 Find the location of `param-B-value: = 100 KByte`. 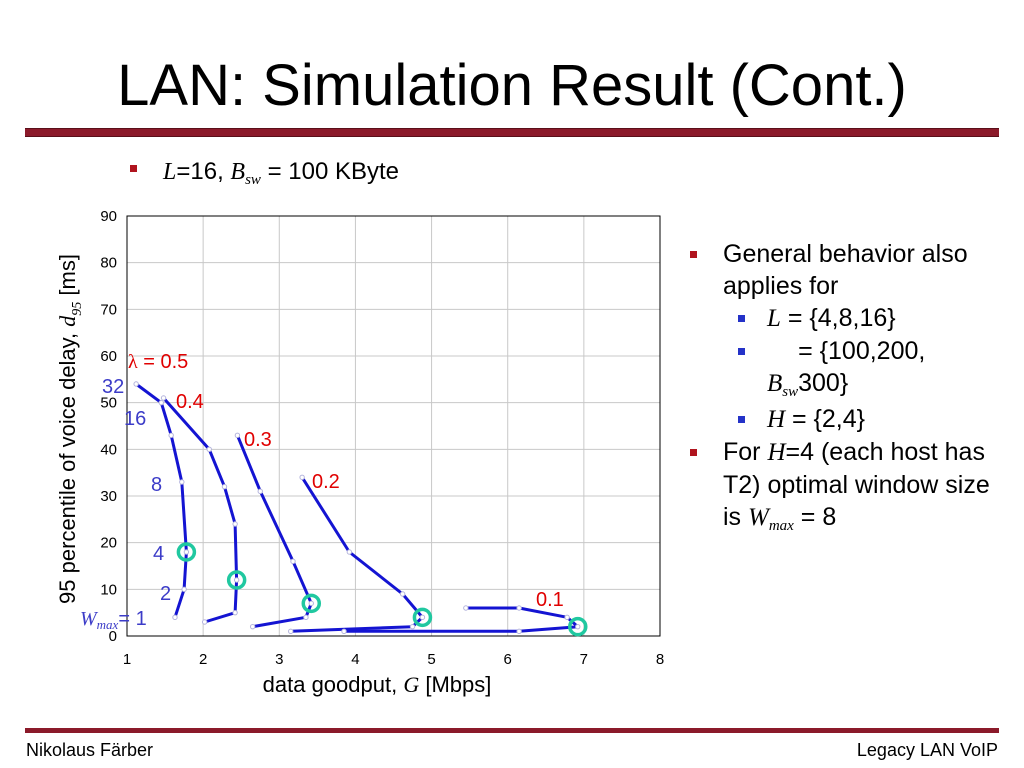

param-B-value: = 100 KByte is located at coordinates (330, 171).